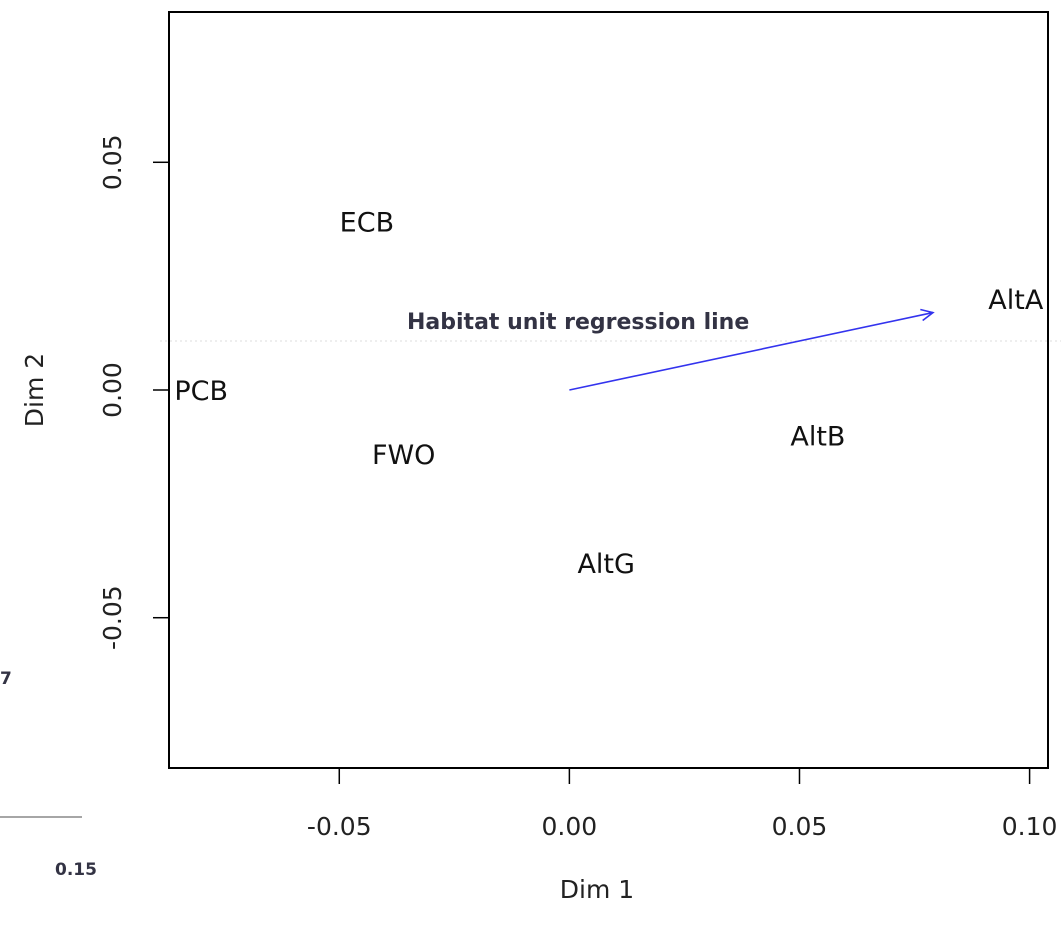 The width and height of the screenshot is (1061, 930). Describe the element at coordinates (112, 390) in the screenshot. I see `y-tick-label: 0.00` at that location.